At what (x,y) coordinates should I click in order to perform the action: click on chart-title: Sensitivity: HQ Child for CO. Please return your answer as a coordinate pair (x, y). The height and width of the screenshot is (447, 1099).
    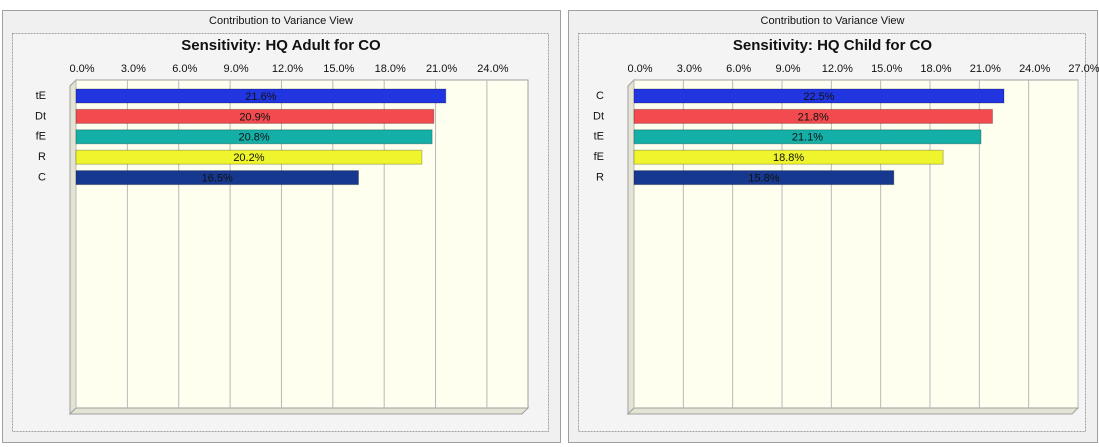
    Looking at the image, I should click on (833, 45).